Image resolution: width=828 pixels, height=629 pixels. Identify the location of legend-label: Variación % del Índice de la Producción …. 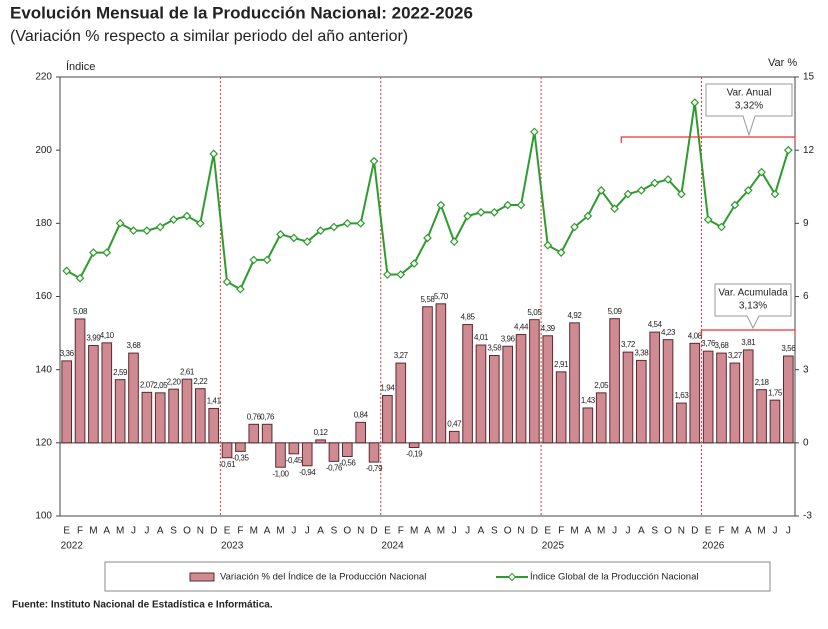
(323, 577).